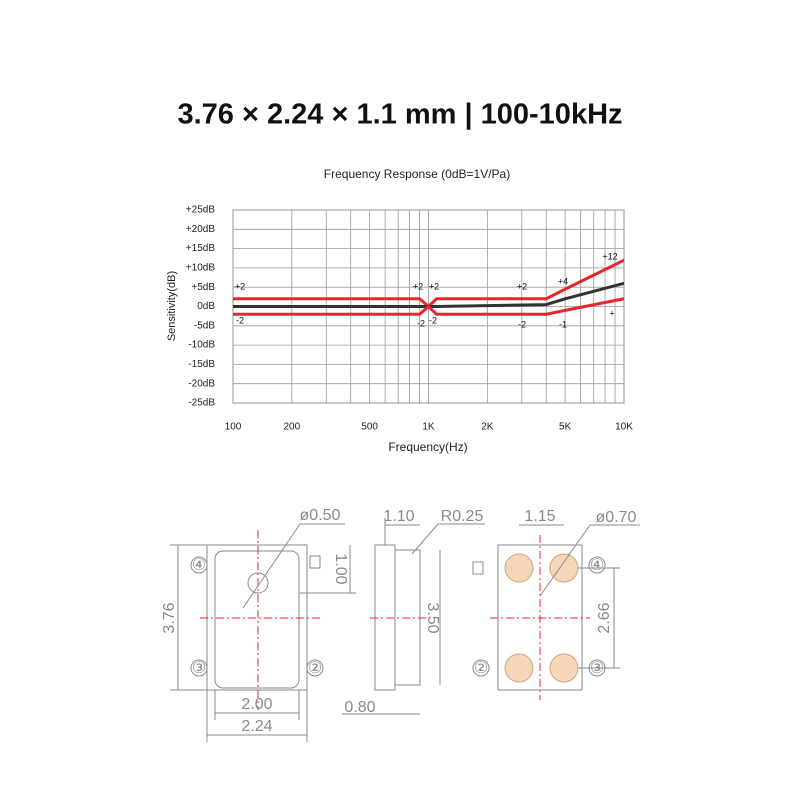 The height and width of the screenshot is (805, 800). I want to click on x-tick-label: 2K, so click(487, 427).